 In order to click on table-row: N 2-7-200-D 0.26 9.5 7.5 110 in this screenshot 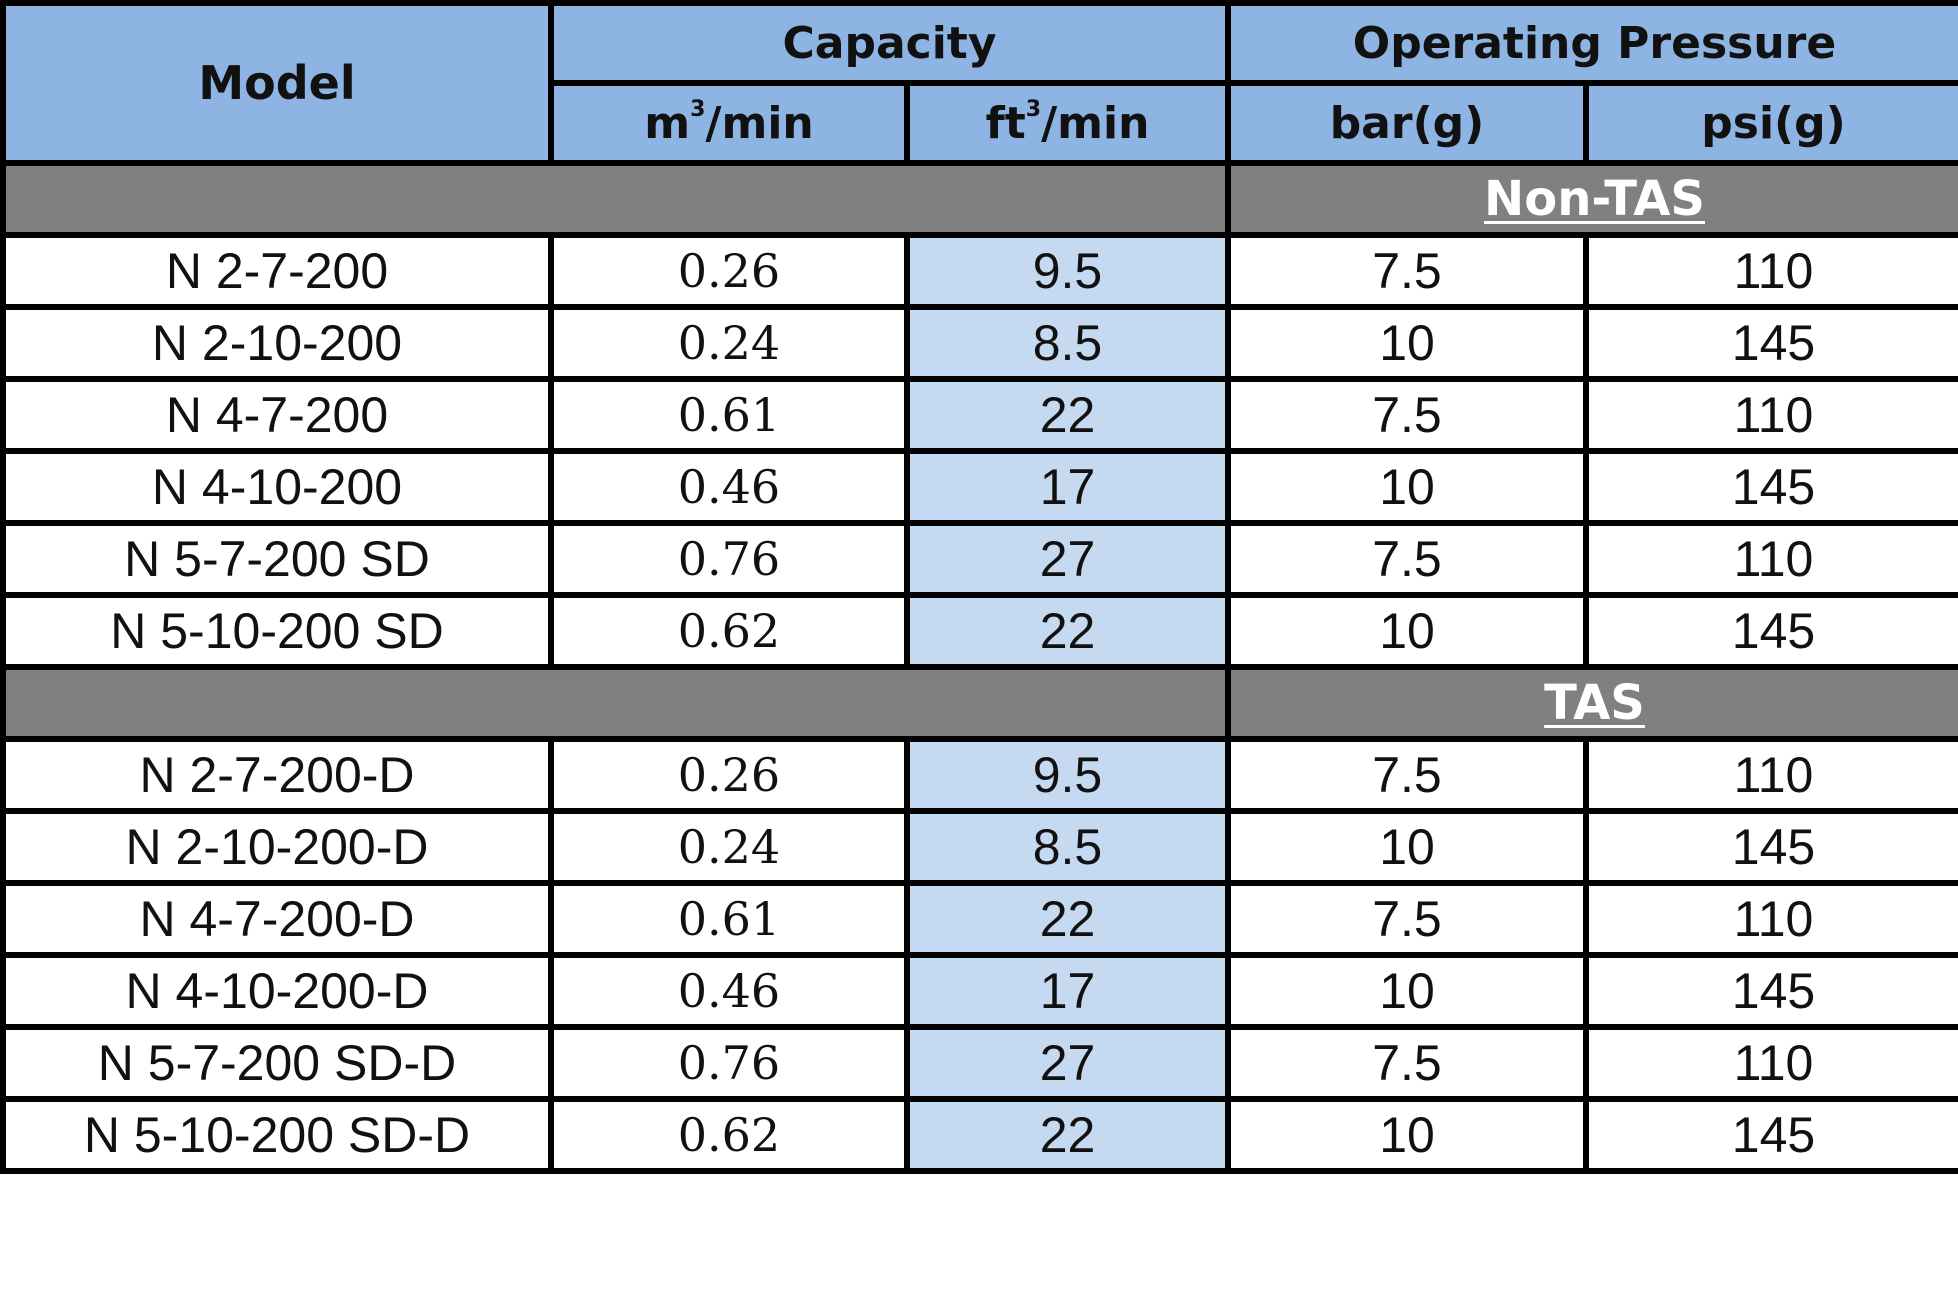, I will do `click(979, 775)`.